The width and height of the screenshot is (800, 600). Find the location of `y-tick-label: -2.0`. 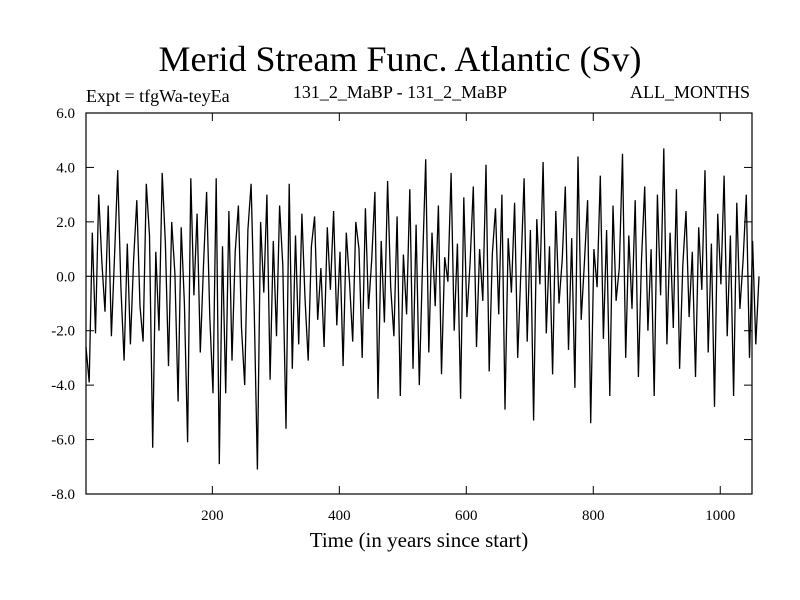

y-tick-label: -2.0 is located at coordinates (63, 332).